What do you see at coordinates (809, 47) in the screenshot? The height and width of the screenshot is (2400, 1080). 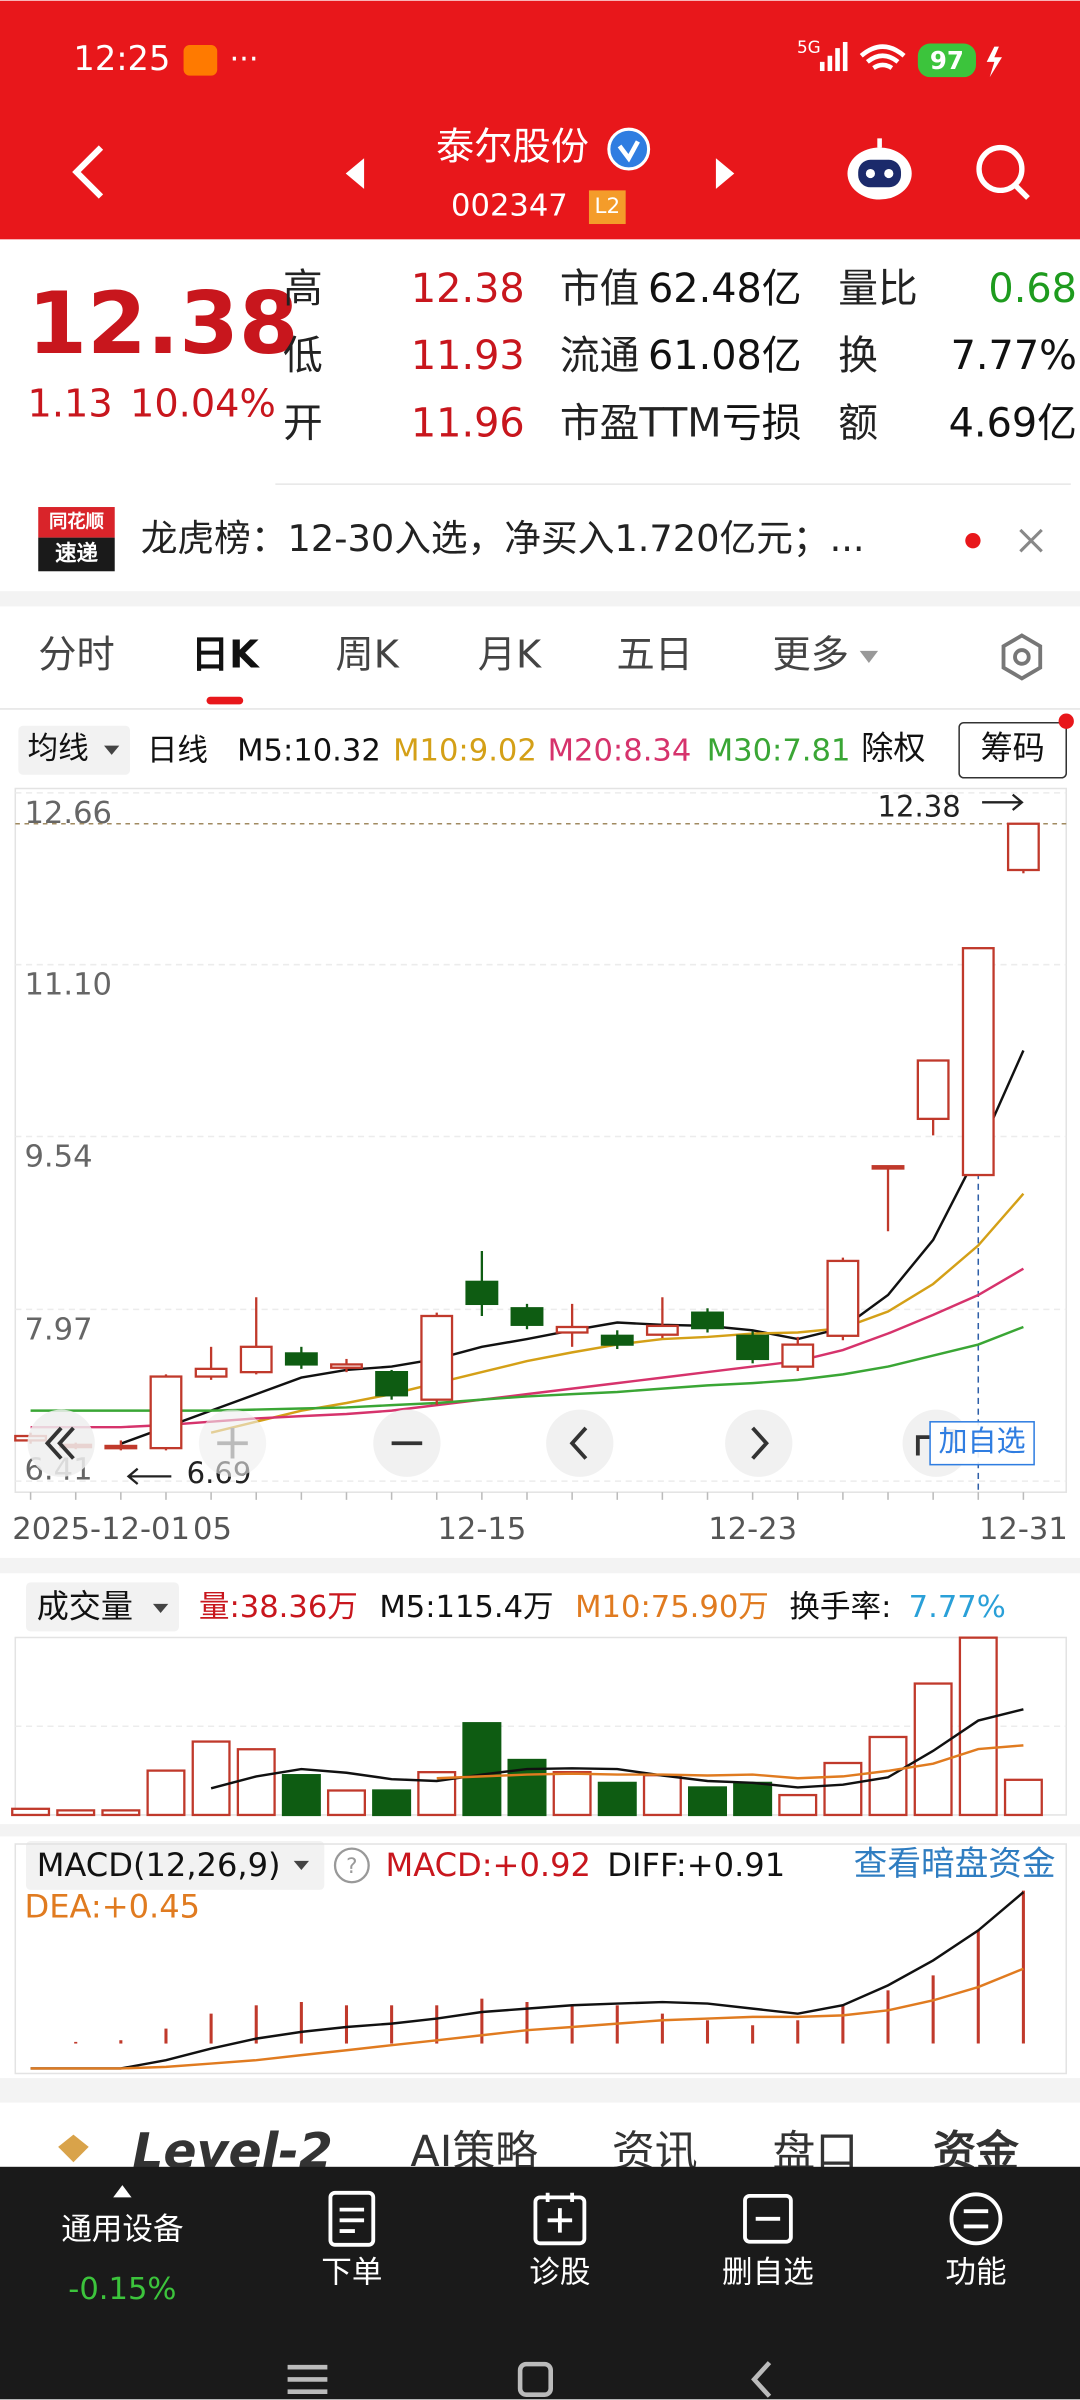 I see `status-network: 5G` at bounding box center [809, 47].